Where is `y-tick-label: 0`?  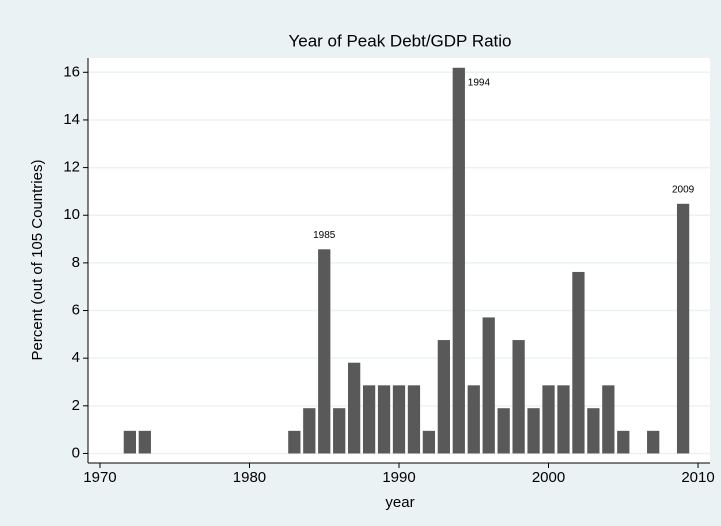
y-tick-label: 0 is located at coordinates (76, 452).